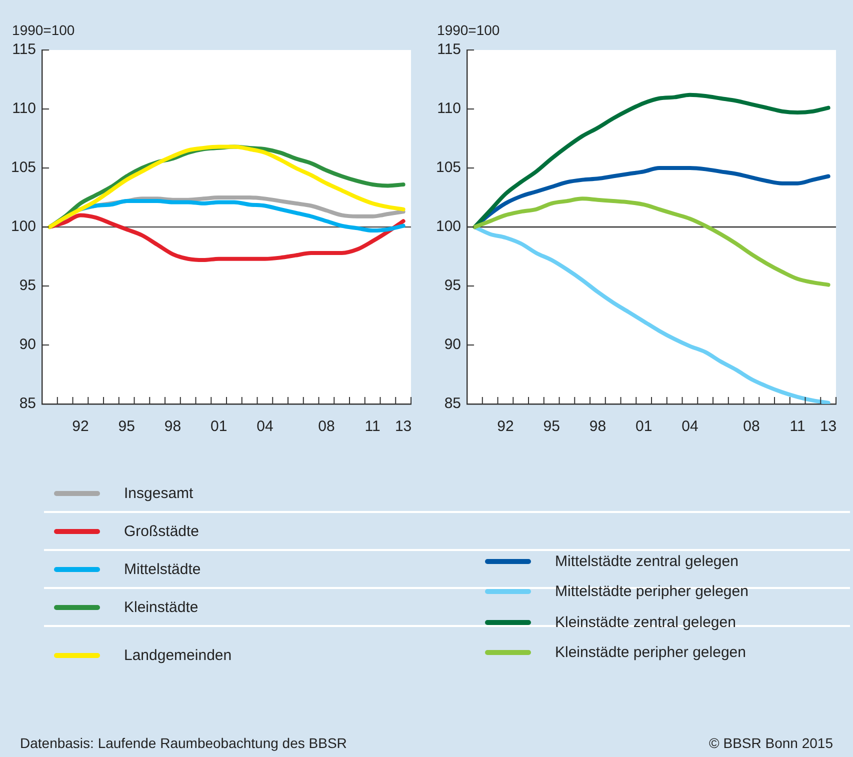  I want to click on legend-label: Mittelstädte zentral gelegen, so click(646, 561).